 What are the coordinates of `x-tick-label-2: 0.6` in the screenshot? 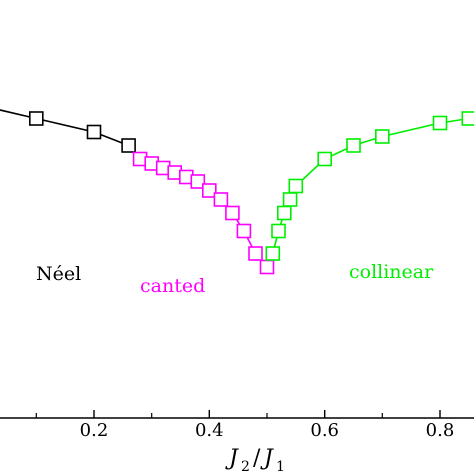 It's located at (324, 430).